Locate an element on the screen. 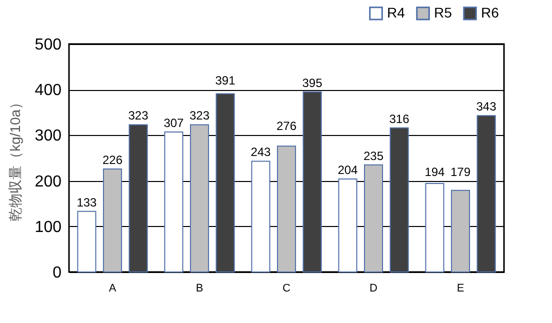 The image size is (552, 323). y-tick-label: 100 is located at coordinates (48, 227).